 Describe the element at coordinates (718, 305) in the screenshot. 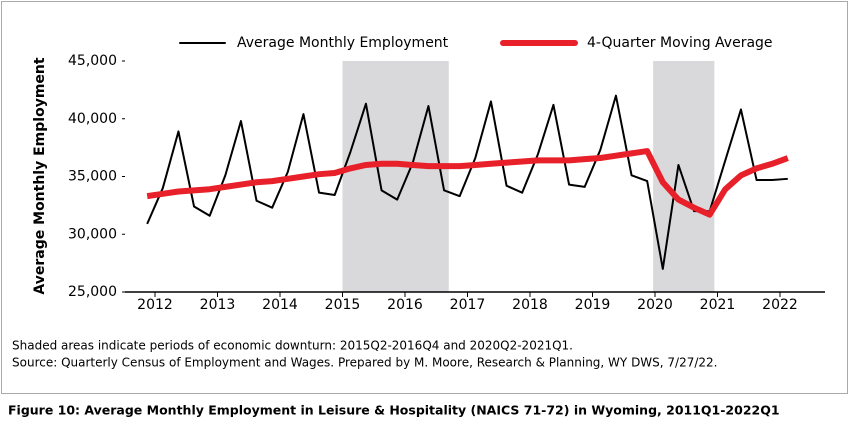

I see `x-tick-label: 2021` at that location.